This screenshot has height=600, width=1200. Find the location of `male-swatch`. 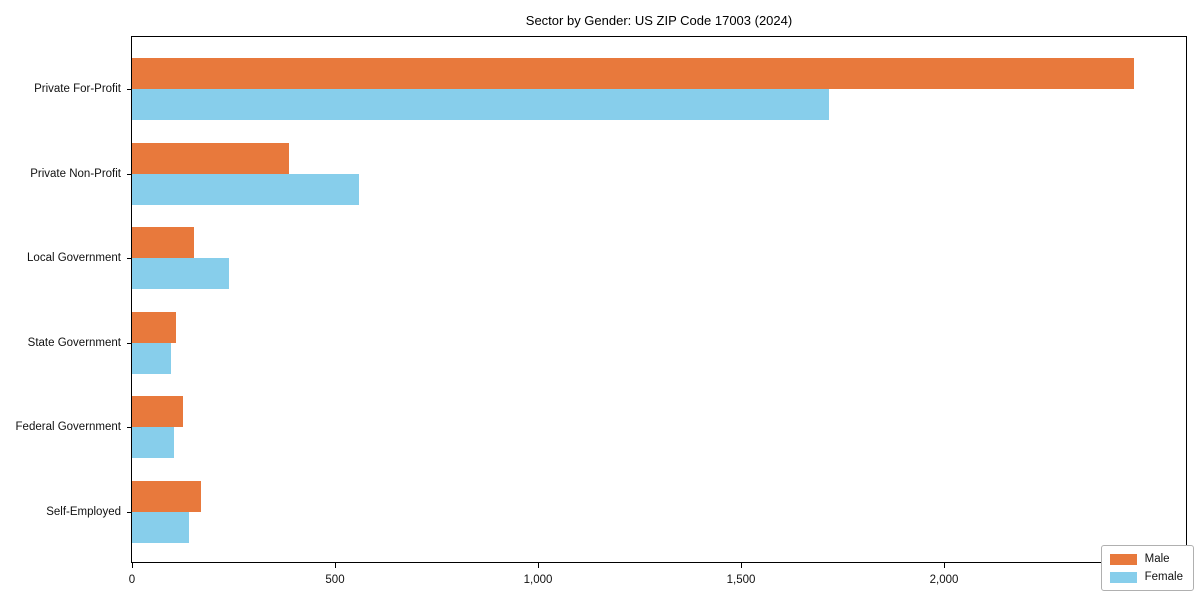

male-swatch is located at coordinates (1123, 559).